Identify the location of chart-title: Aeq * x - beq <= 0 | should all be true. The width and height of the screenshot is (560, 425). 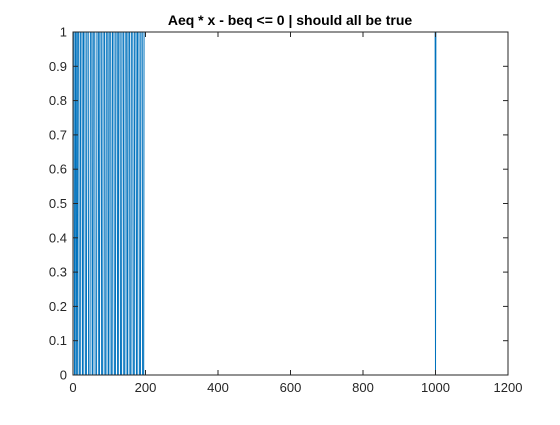
(290, 20).